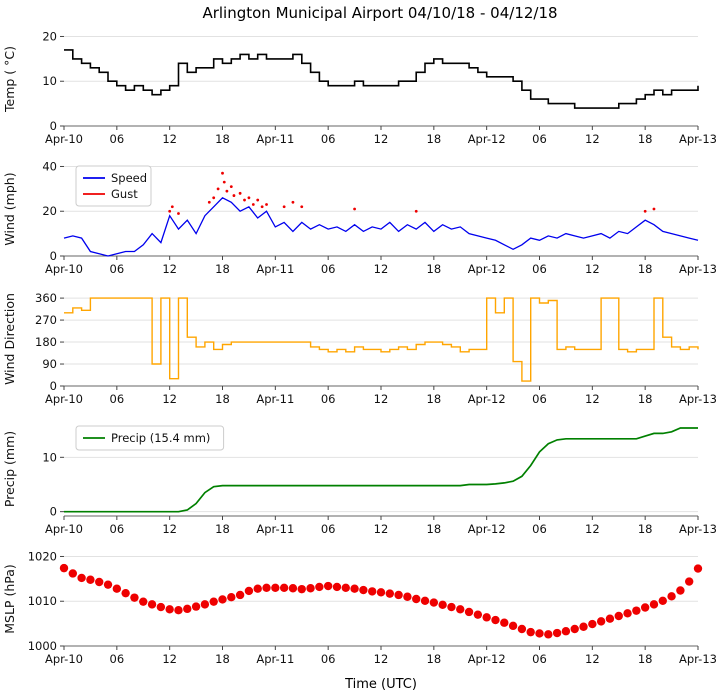  I want to click on y-tick-label: 360, so click(46, 298).